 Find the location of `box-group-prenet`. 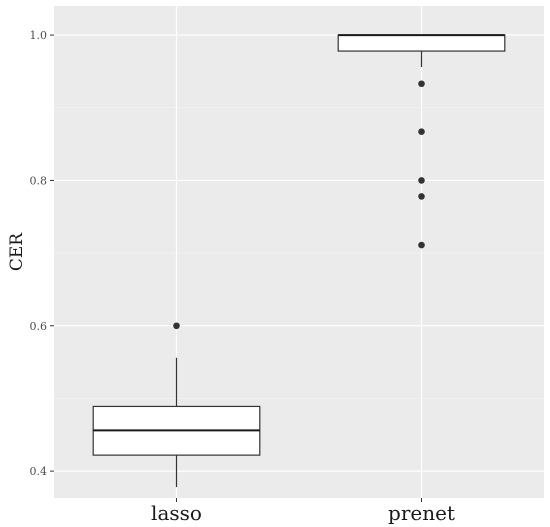

box-group-prenet is located at coordinates (421, 141).